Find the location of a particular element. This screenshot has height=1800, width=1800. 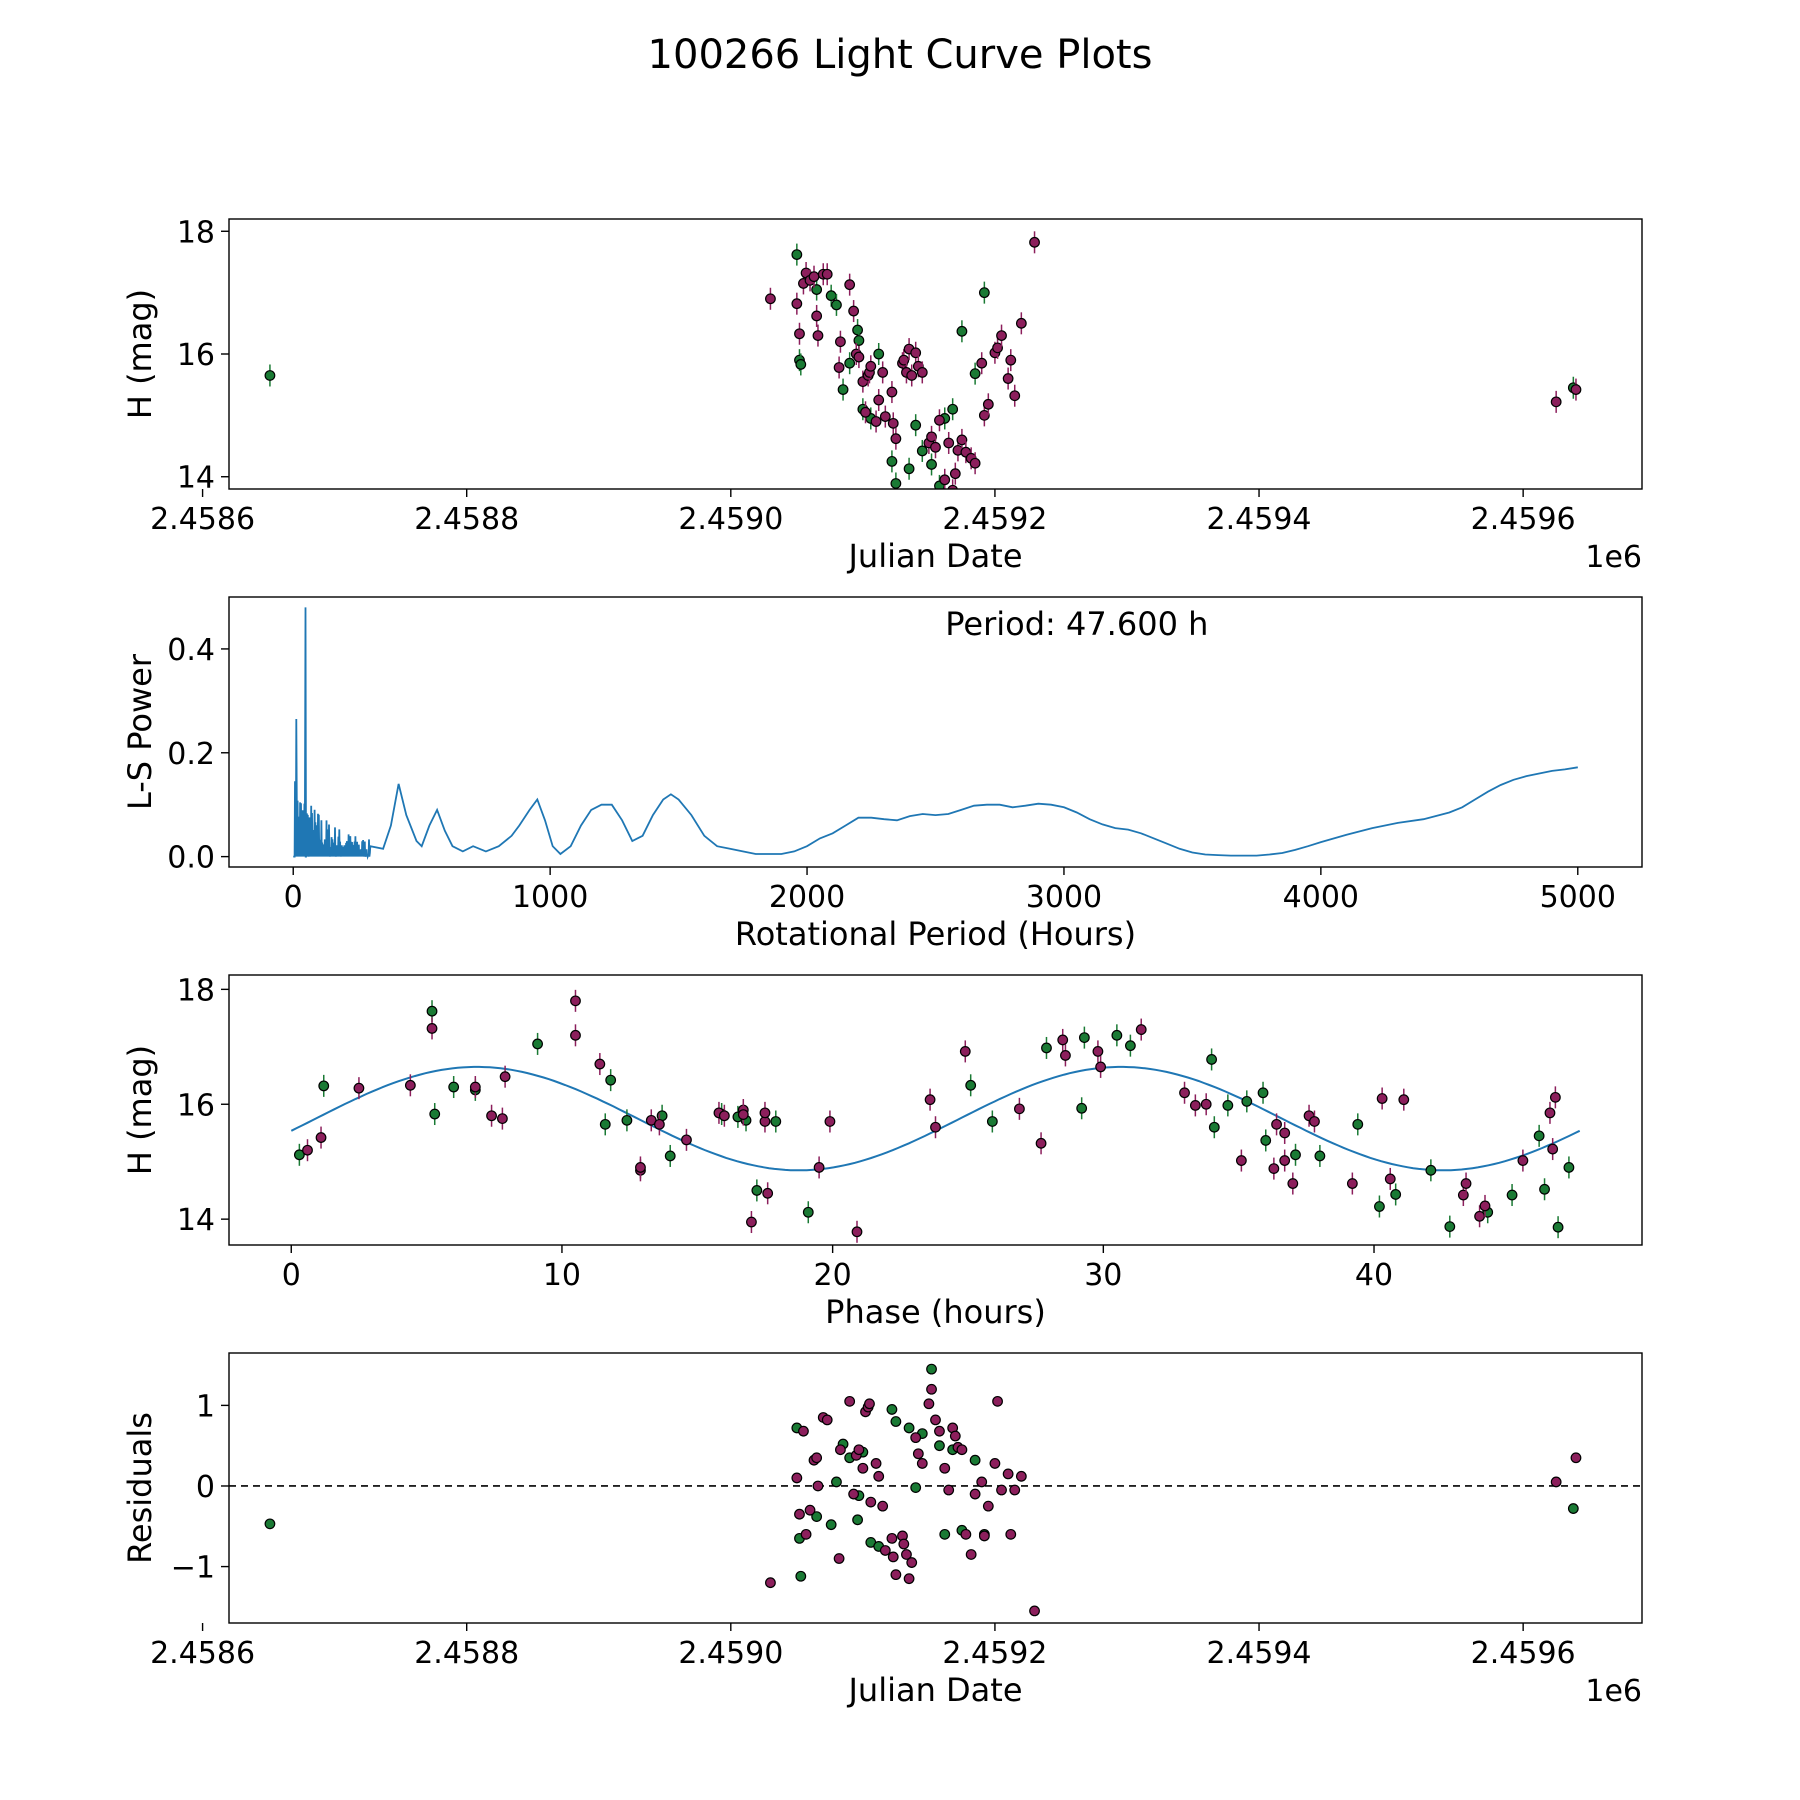

residuals-xtick-label: 2.4592 is located at coordinates (994, 1653).